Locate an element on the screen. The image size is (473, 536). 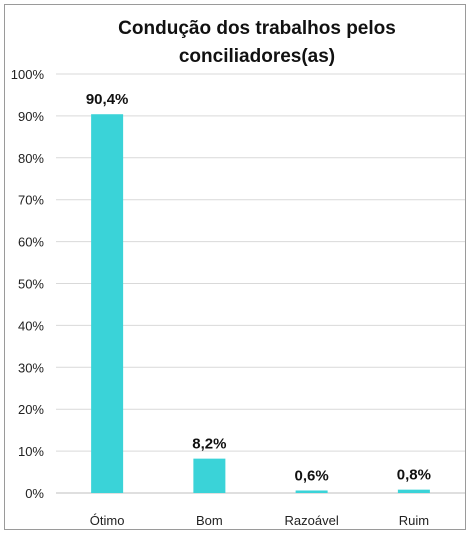
data-label: 0,6% is located at coordinates (312, 475).